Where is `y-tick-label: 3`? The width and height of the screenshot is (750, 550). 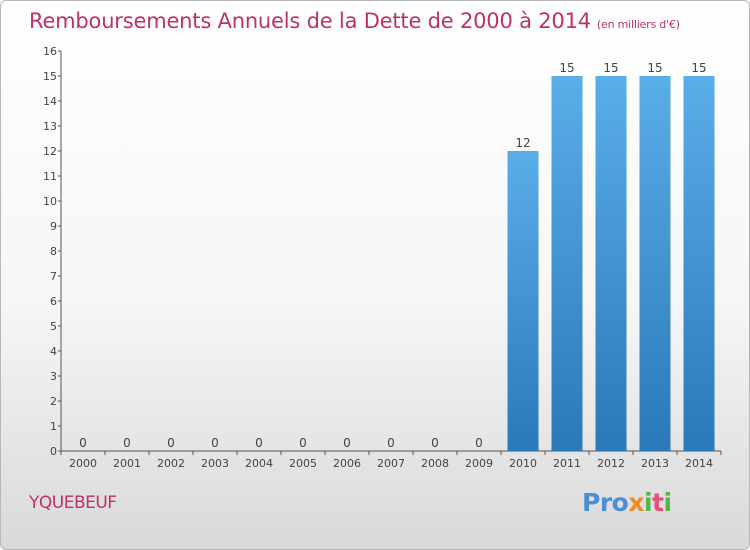 y-tick-label: 3 is located at coordinates (53, 376).